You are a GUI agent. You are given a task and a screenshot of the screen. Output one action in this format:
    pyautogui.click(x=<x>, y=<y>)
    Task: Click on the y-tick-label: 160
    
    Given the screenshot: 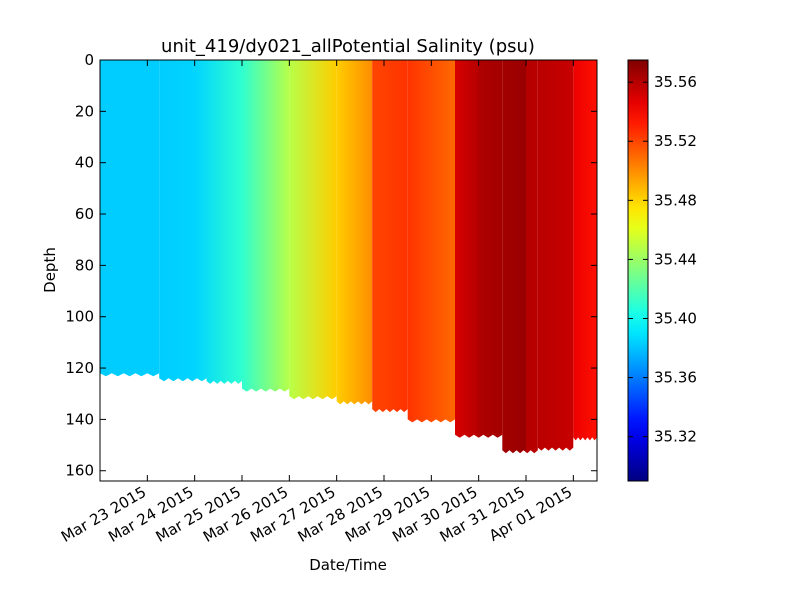 What is the action you would take?
    pyautogui.click(x=79, y=471)
    